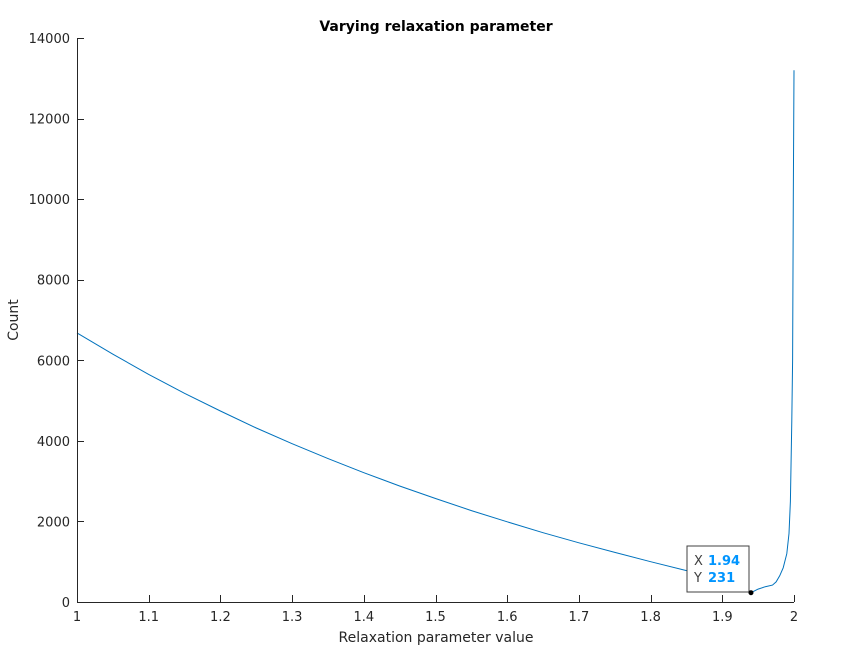 This screenshot has height=671, width=864. Describe the element at coordinates (53, 442) in the screenshot. I see `y-tick-label: 4000` at that location.